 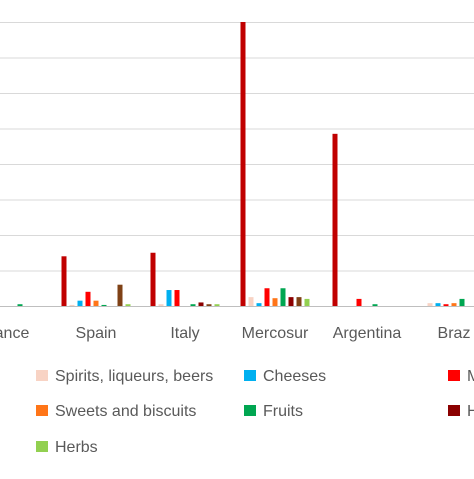 What do you see at coordinates (470, 376) in the screenshot?
I see `legend-label: M` at bounding box center [470, 376].